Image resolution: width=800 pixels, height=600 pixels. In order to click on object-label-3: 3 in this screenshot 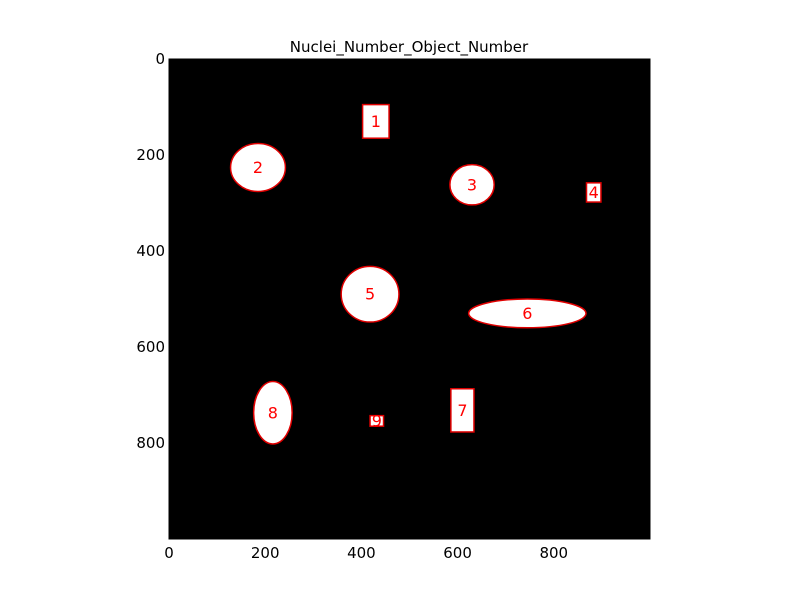, I will do `click(472, 184)`.